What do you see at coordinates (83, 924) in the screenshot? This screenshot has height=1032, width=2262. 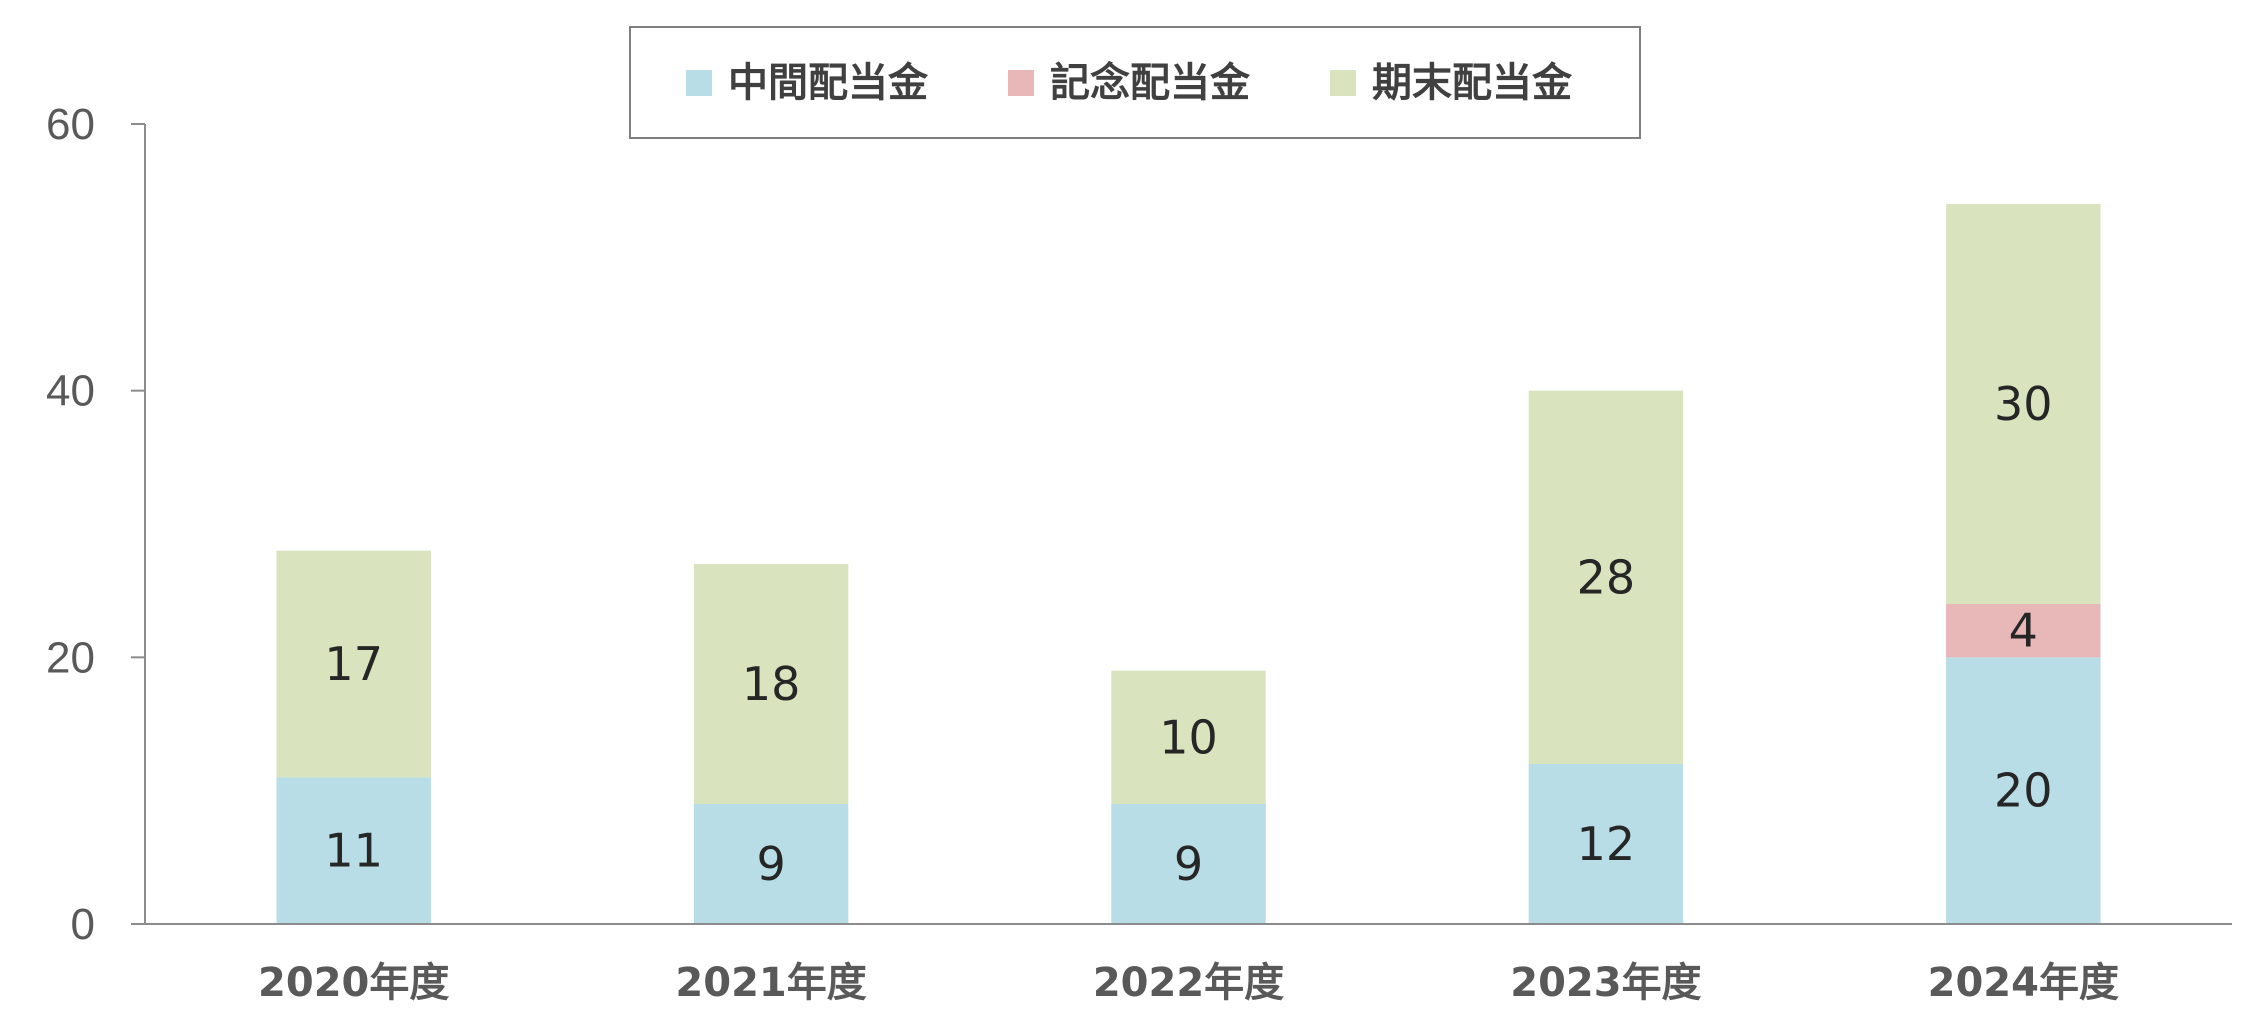 I see `y-tick-label: 0` at bounding box center [83, 924].